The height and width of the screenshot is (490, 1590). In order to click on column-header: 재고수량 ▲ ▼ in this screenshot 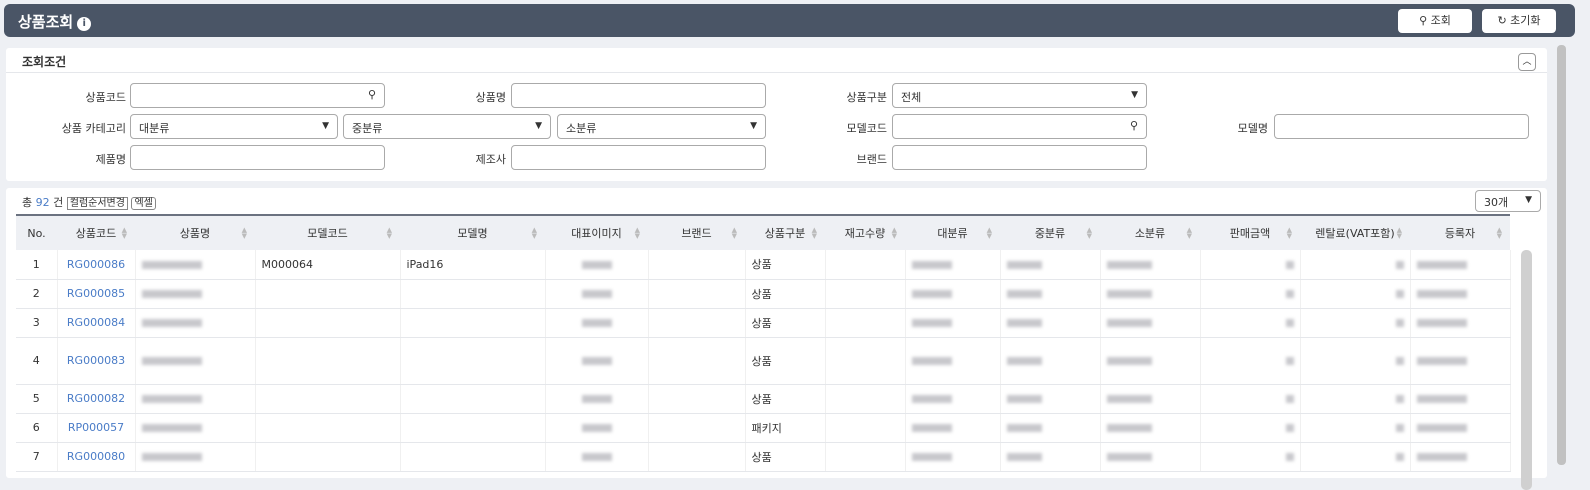, I will do `click(865, 232)`.